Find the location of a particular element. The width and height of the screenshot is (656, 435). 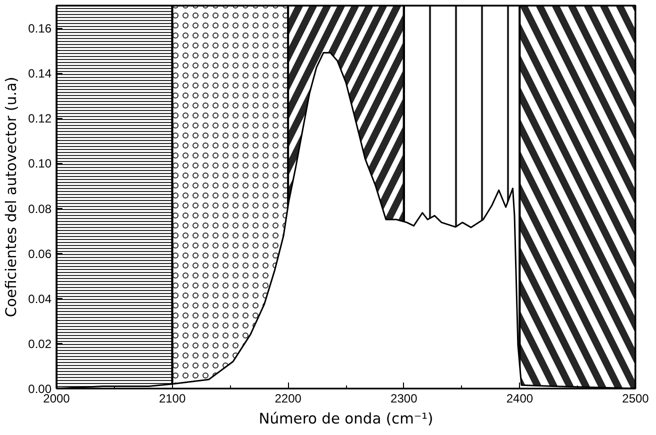

x-tick-label: 2300 is located at coordinates (404, 399).